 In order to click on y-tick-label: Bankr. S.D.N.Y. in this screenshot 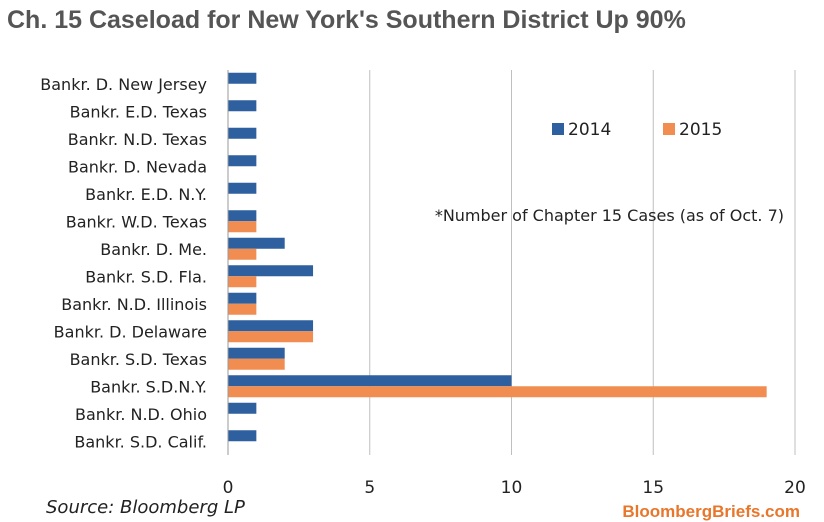, I will do `click(148, 386)`.